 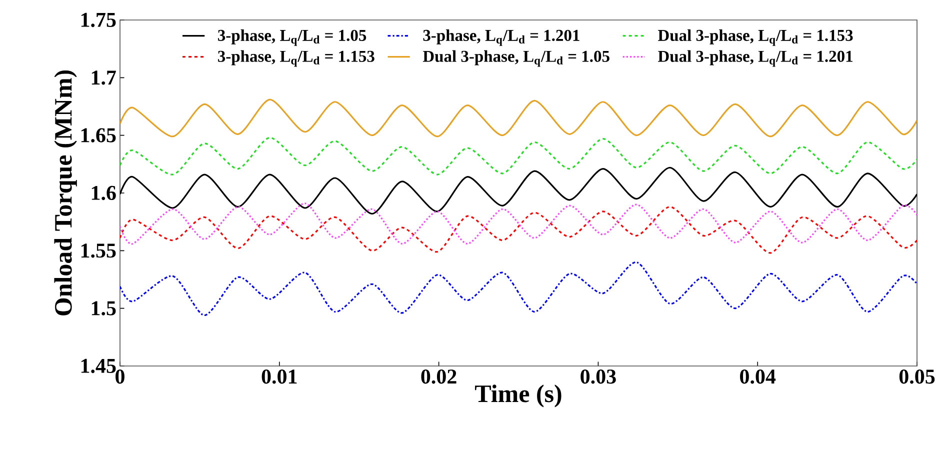 What do you see at coordinates (292, 37) in the screenshot?
I see `legend-label: 3-phase, L$_{q}$/L$_{d}$ = 1.05` at bounding box center [292, 37].